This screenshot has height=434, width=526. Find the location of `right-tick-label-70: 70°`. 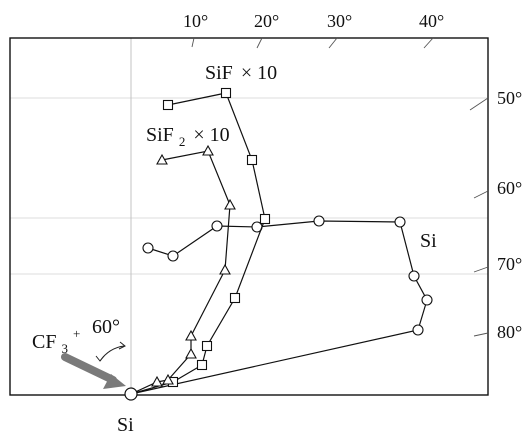

right-tick-label-70: 70° is located at coordinates (509, 264).